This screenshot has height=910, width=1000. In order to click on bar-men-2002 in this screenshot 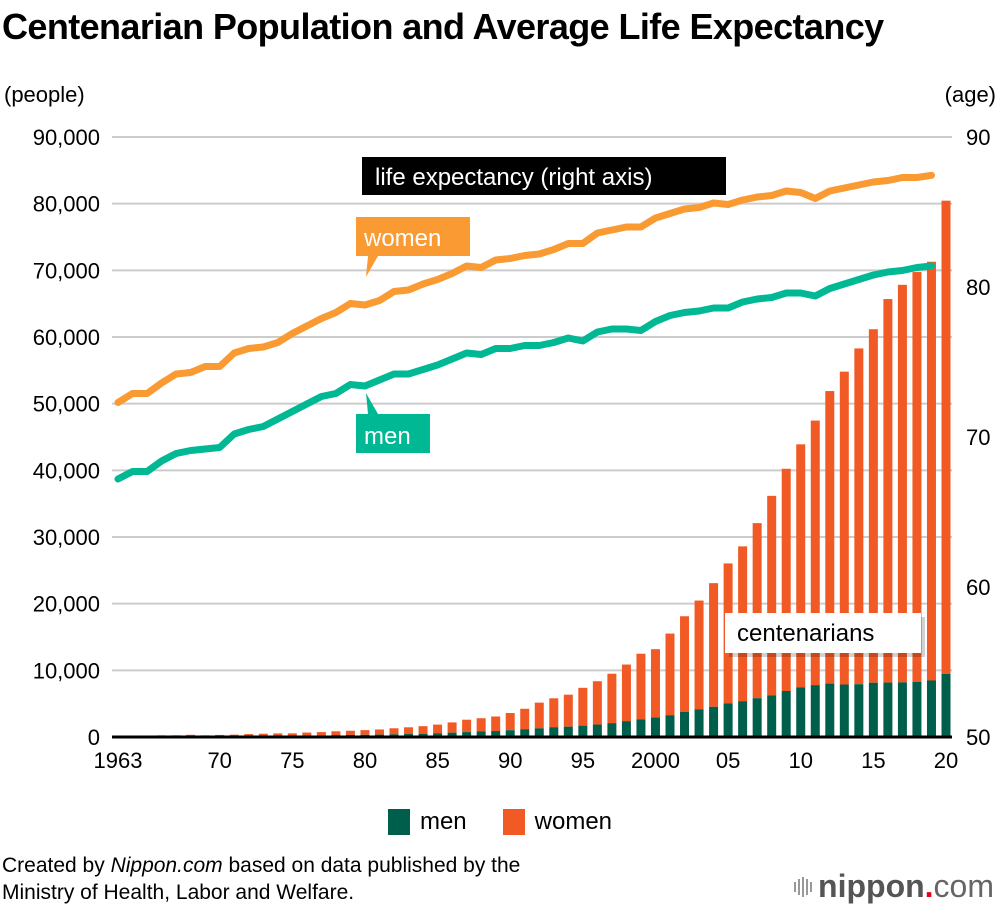, I will do `click(685, 724)`.